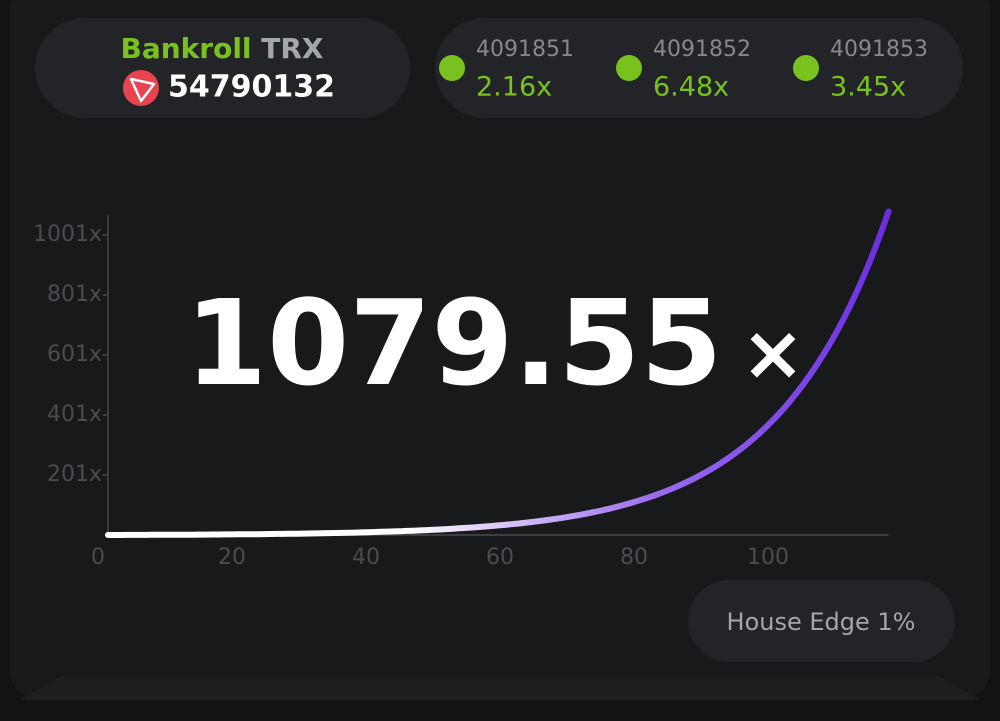  What do you see at coordinates (453, 343) in the screenshot?
I see `current-multiplier: 1079.55` at bounding box center [453, 343].